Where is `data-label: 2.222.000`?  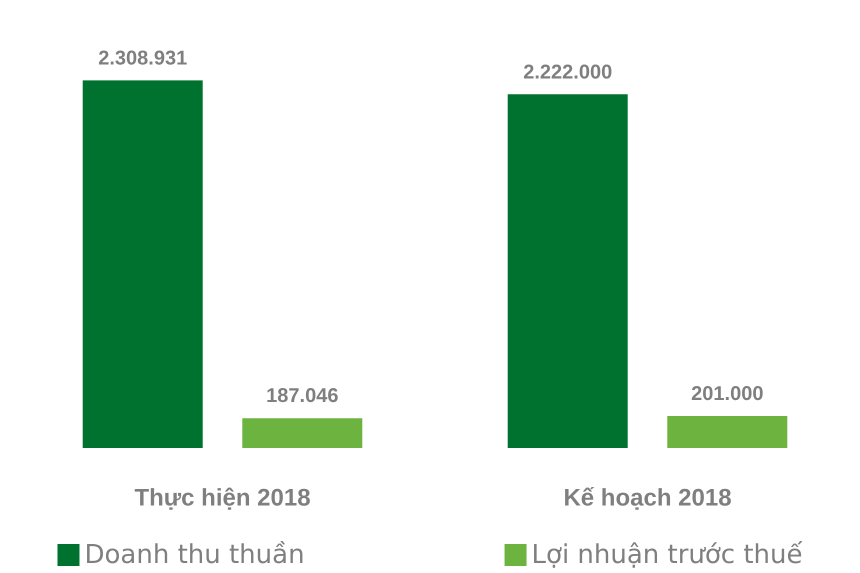
data-label: 2.222.000 is located at coordinates (567, 72).